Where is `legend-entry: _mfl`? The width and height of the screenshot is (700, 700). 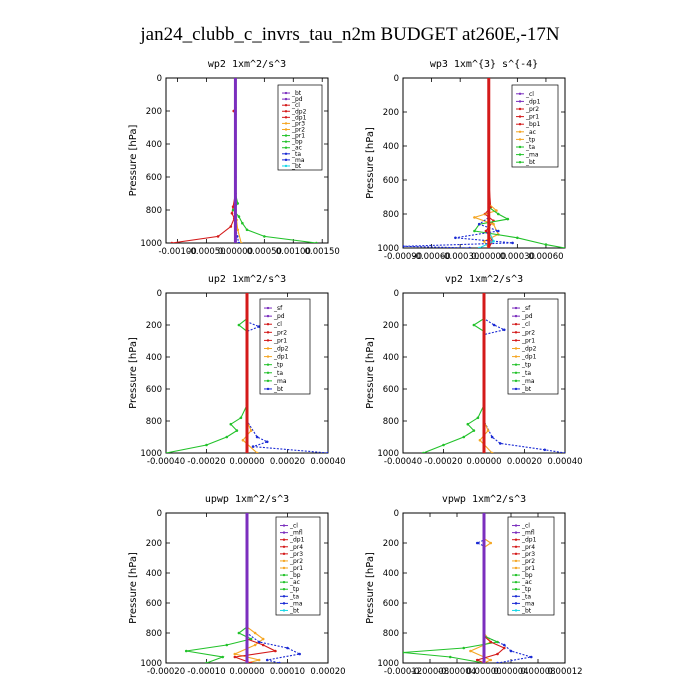 legend-entry: _mfl is located at coordinates (296, 533).